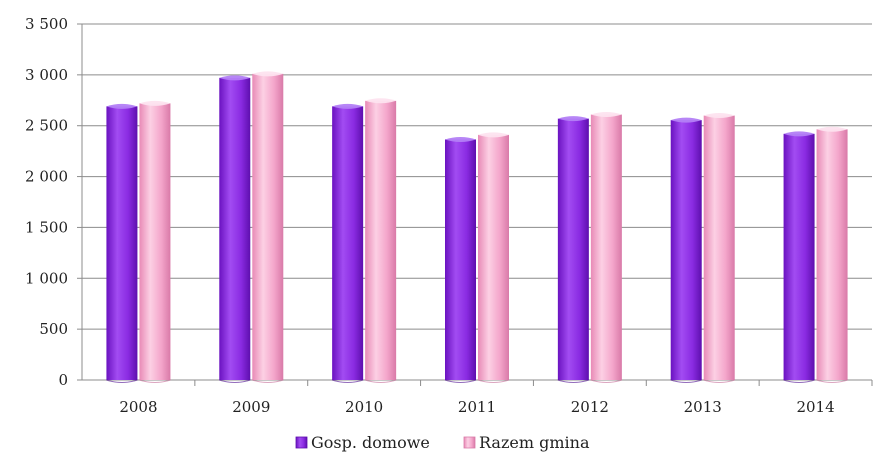 This screenshot has height=464, width=877. I want to click on x-tick-labels: 2008 2009 2010 2011 2012 2013 2014, so click(476, 407).